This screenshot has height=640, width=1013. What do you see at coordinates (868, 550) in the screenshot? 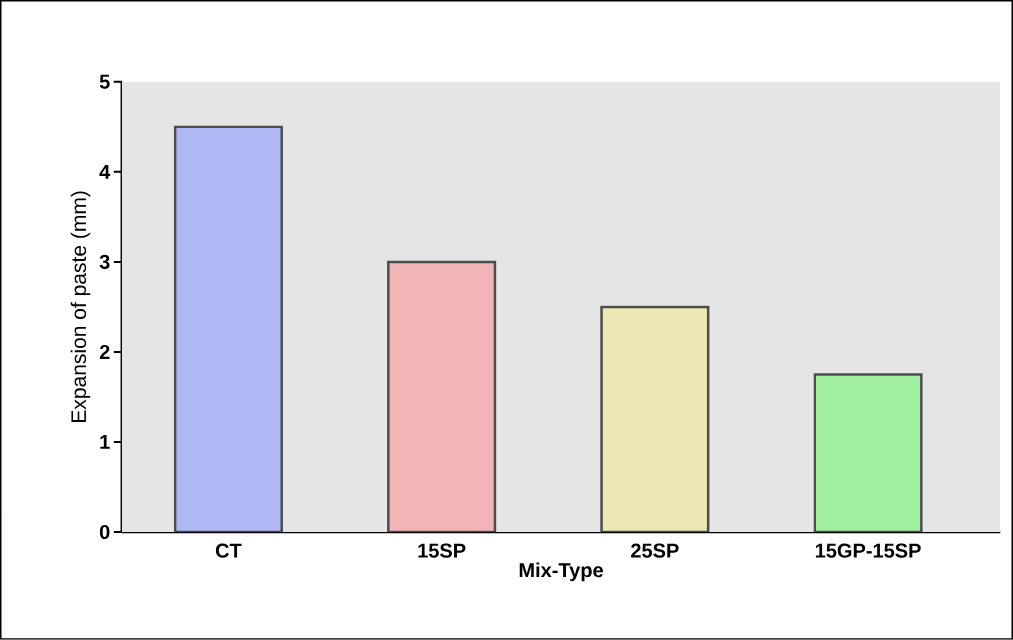
I see `x-tick-label: 15GP-15SP` at bounding box center [868, 550].